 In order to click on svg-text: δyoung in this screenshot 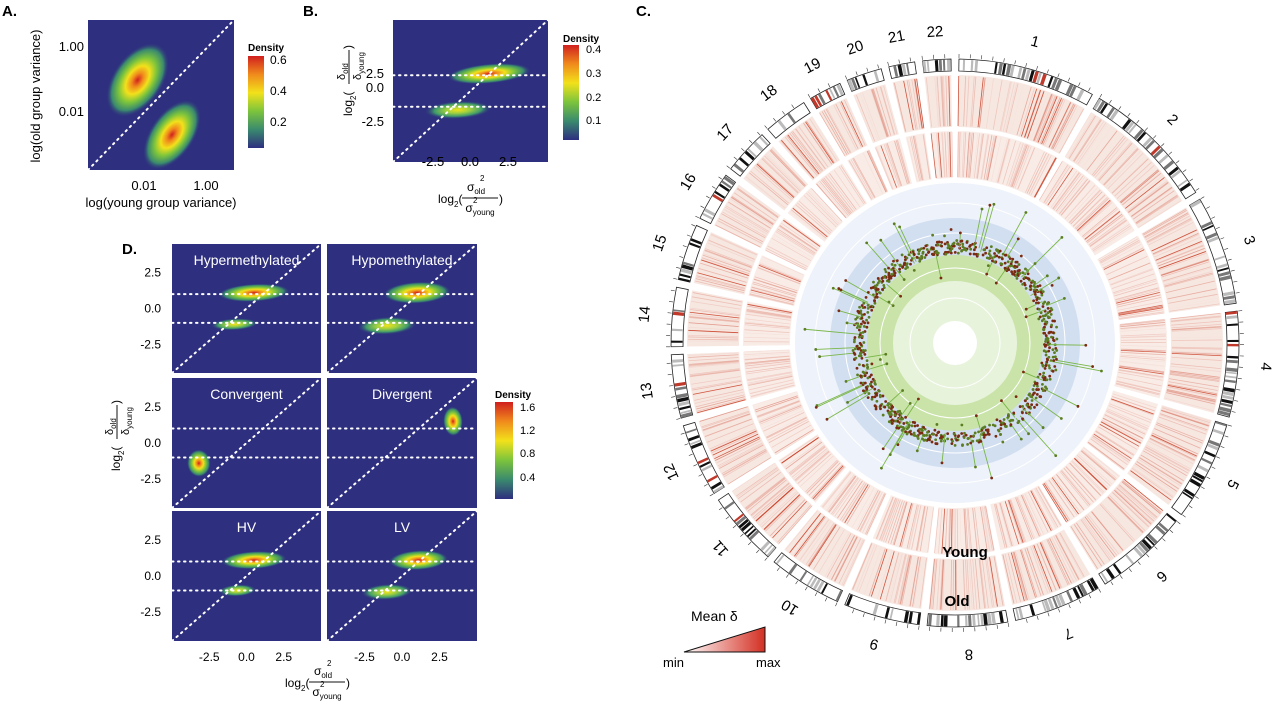, I will do `click(127, 421)`.